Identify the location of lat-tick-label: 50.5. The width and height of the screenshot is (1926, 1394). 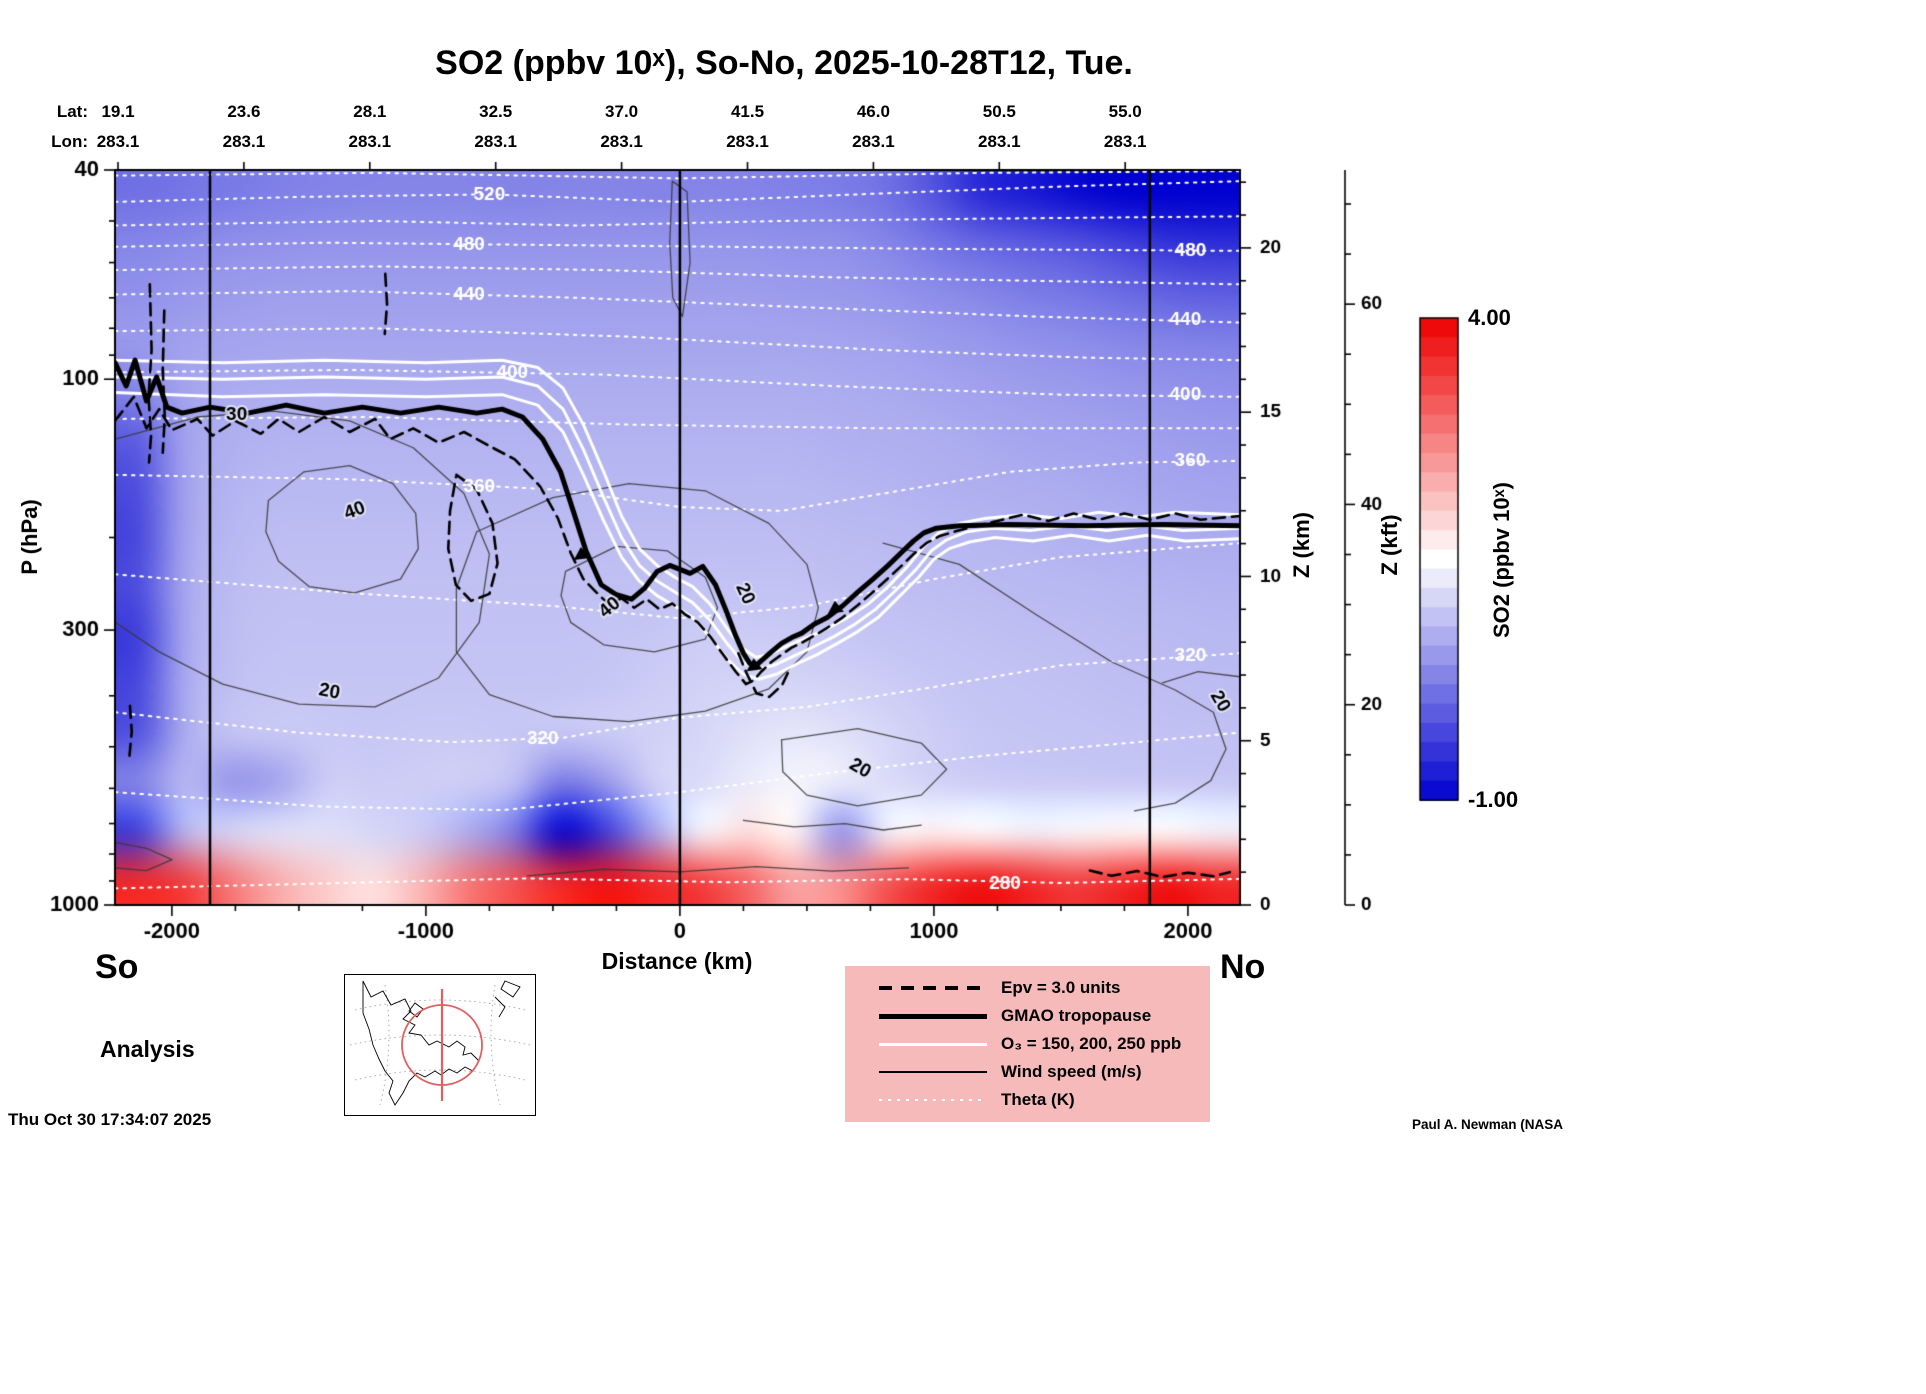
(999, 111).